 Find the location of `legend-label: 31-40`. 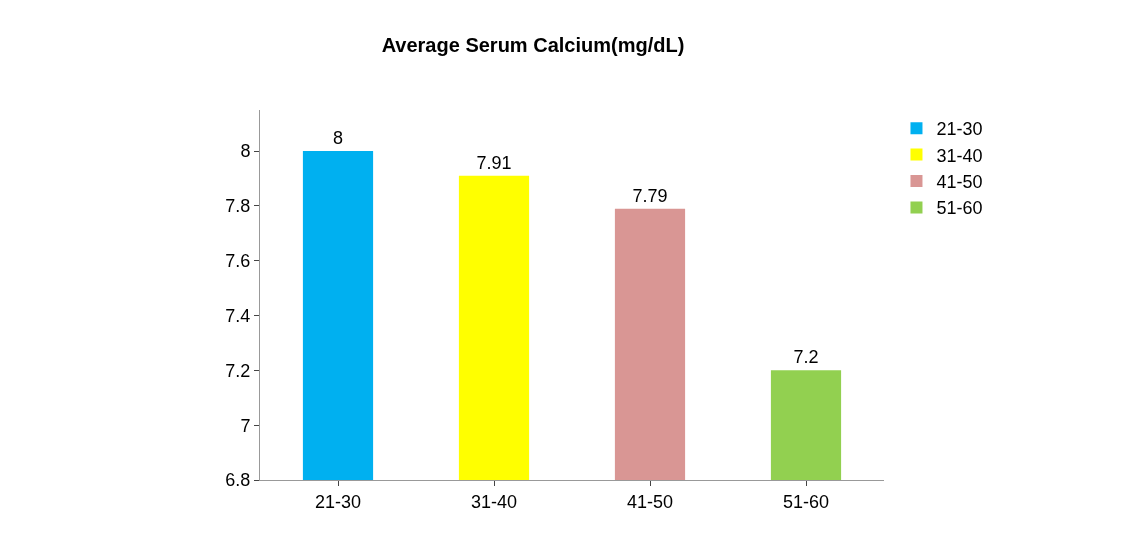

legend-label: 31-40 is located at coordinates (959, 155).